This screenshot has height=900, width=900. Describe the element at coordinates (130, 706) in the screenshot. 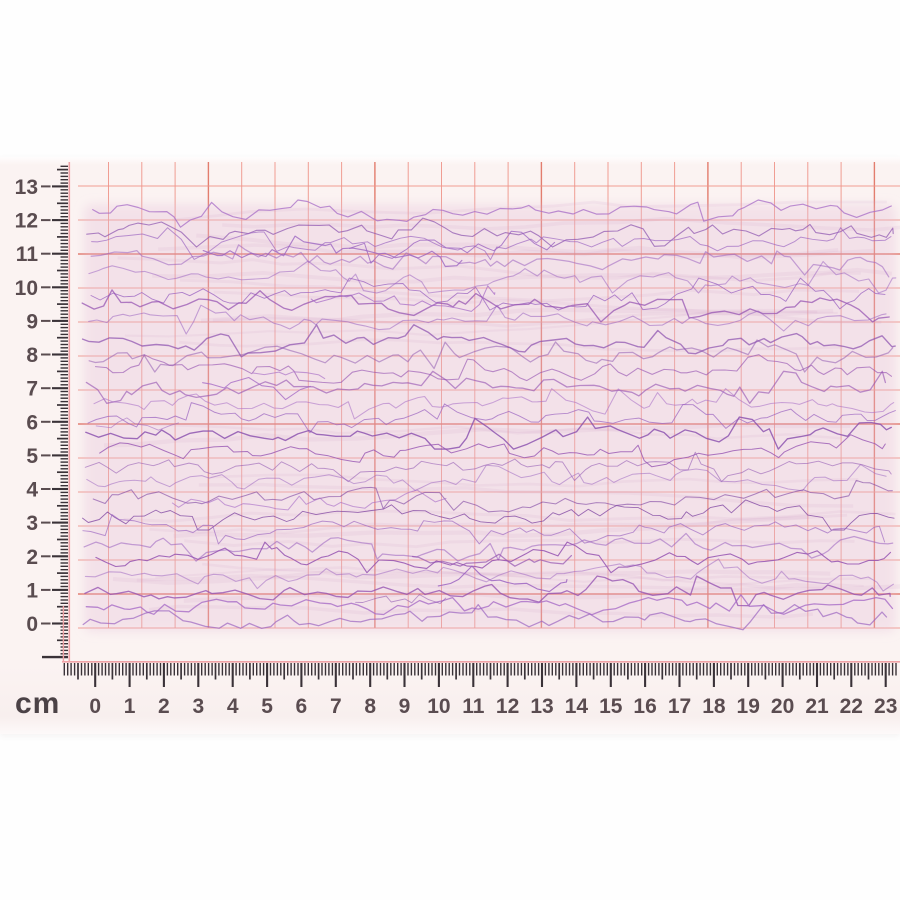

I see `horizontal-ruler-number: 1` at that location.